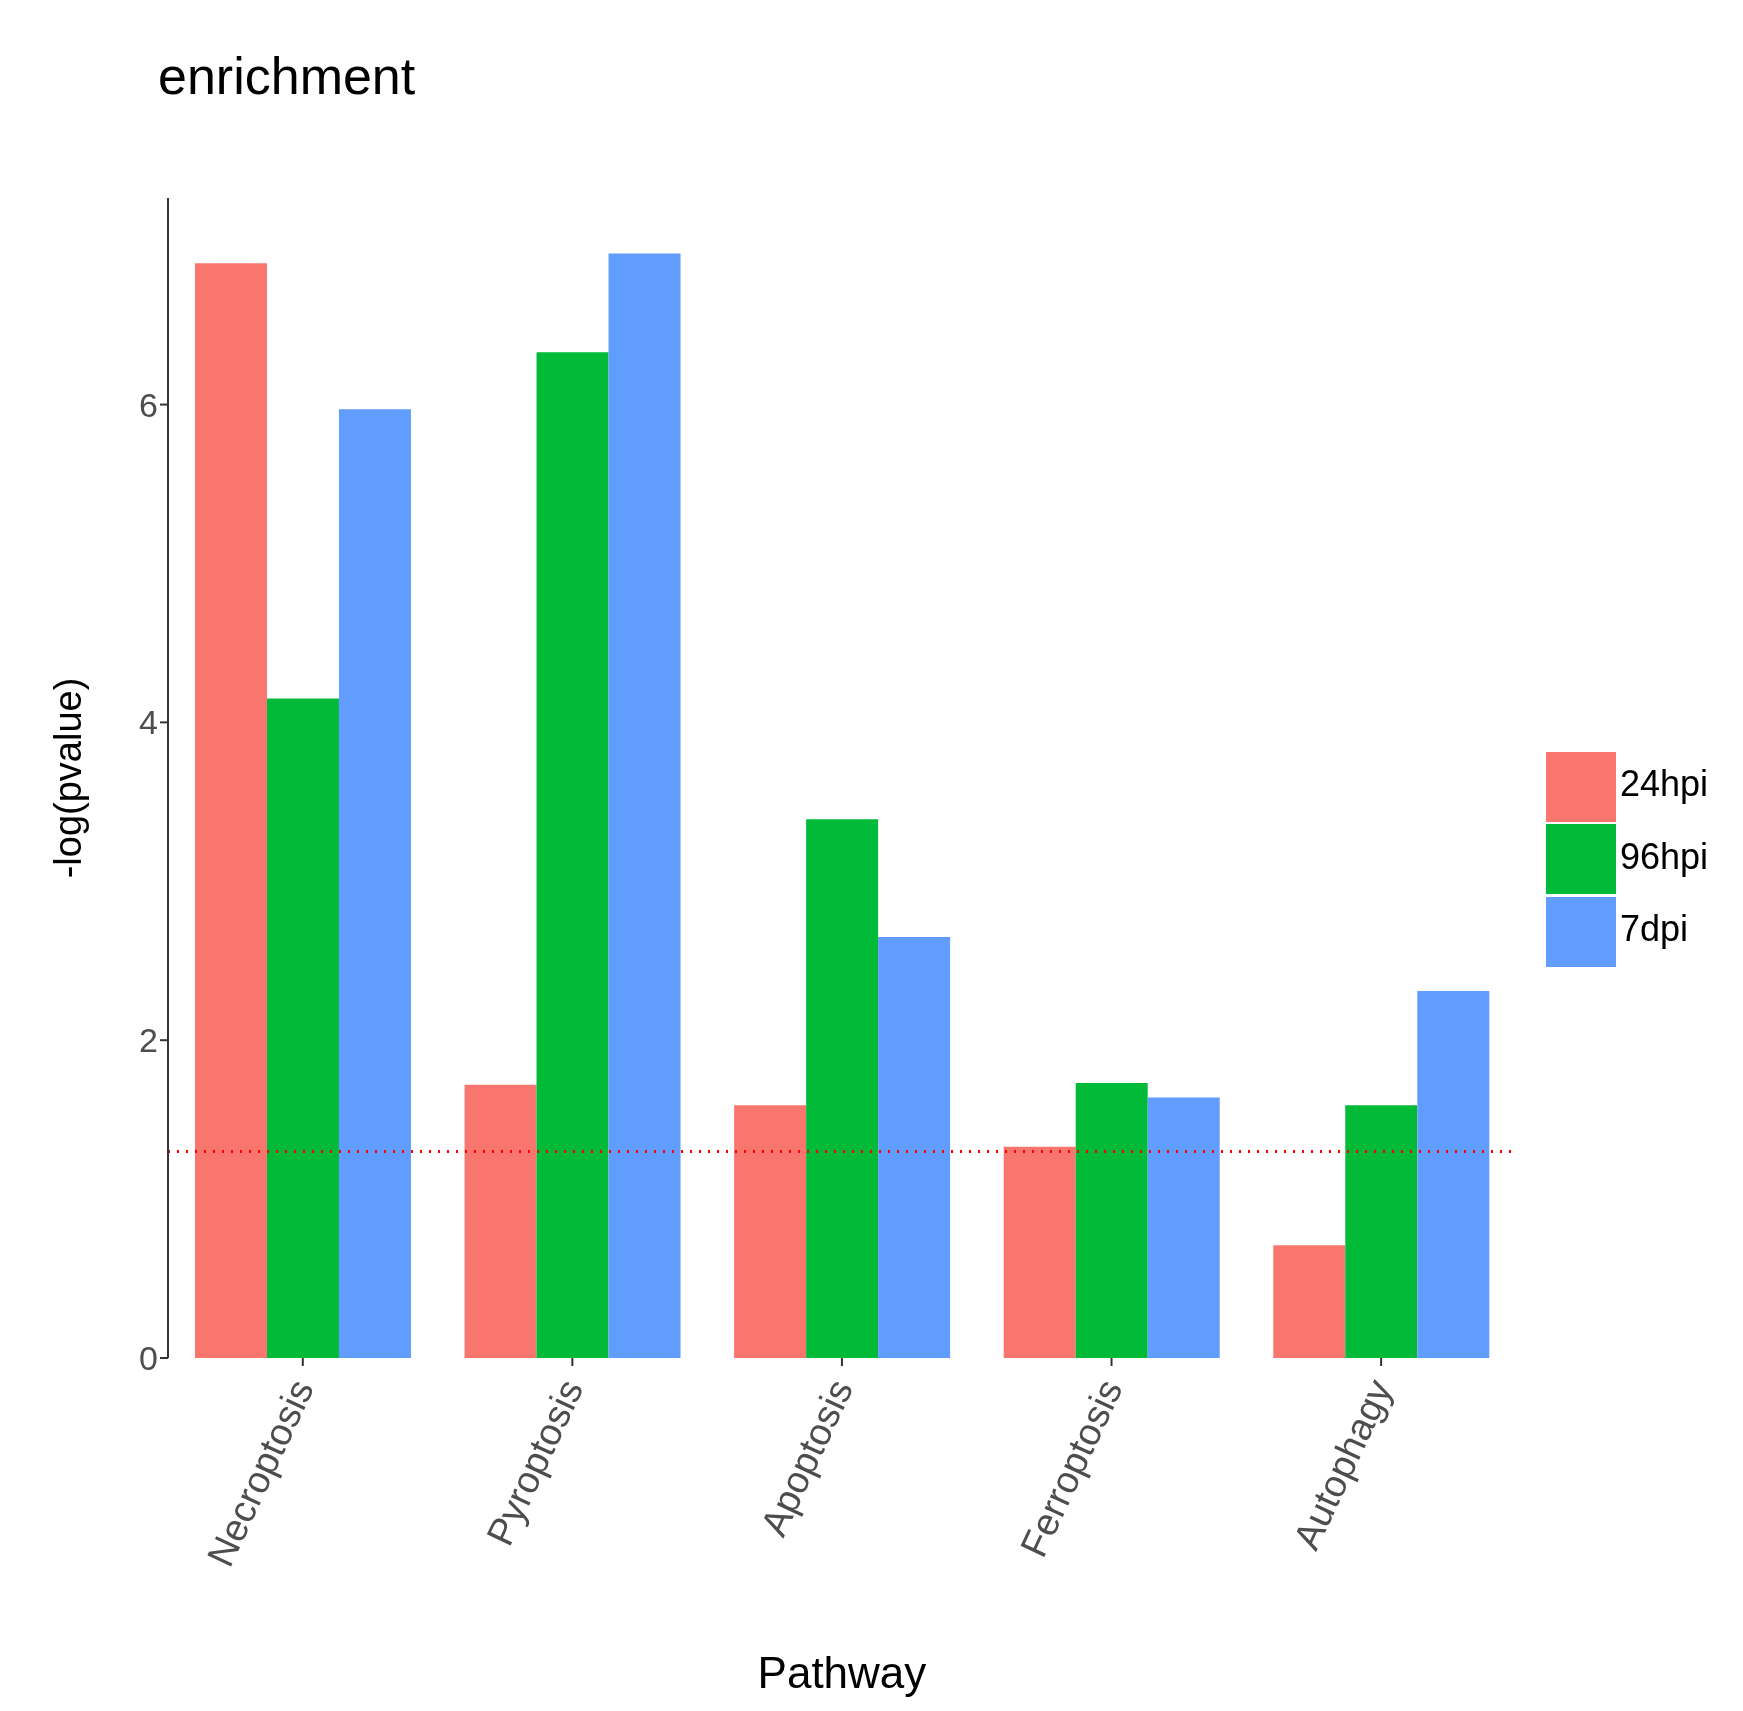 The width and height of the screenshot is (1743, 1711). I want to click on legend-label: 96hpi, so click(1663, 856).